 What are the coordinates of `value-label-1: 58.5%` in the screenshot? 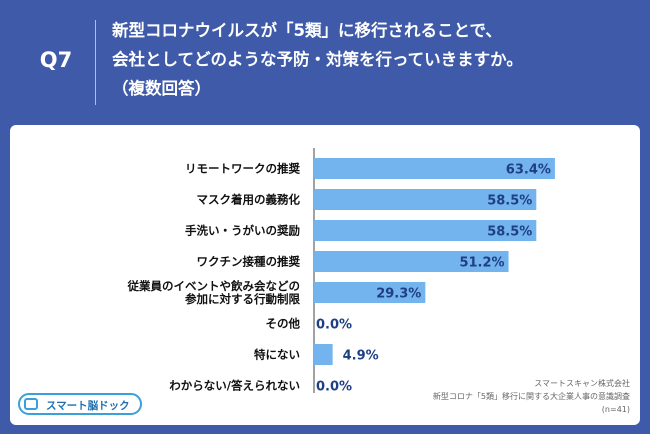 It's located at (509, 201).